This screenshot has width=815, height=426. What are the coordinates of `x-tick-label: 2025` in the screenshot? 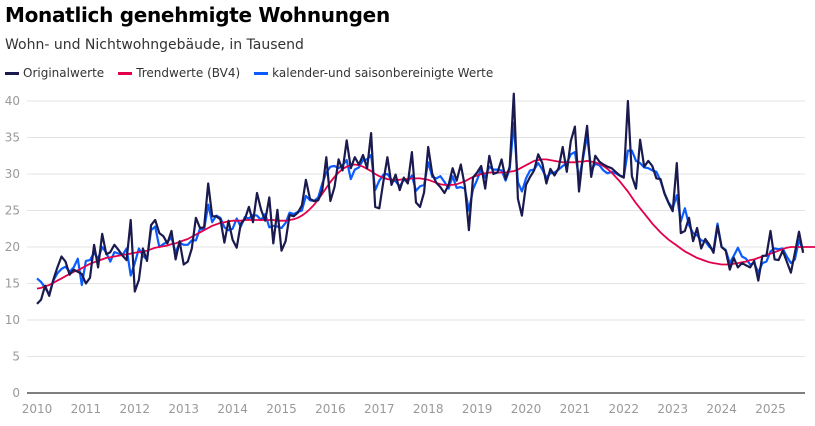 It's located at (770, 409).